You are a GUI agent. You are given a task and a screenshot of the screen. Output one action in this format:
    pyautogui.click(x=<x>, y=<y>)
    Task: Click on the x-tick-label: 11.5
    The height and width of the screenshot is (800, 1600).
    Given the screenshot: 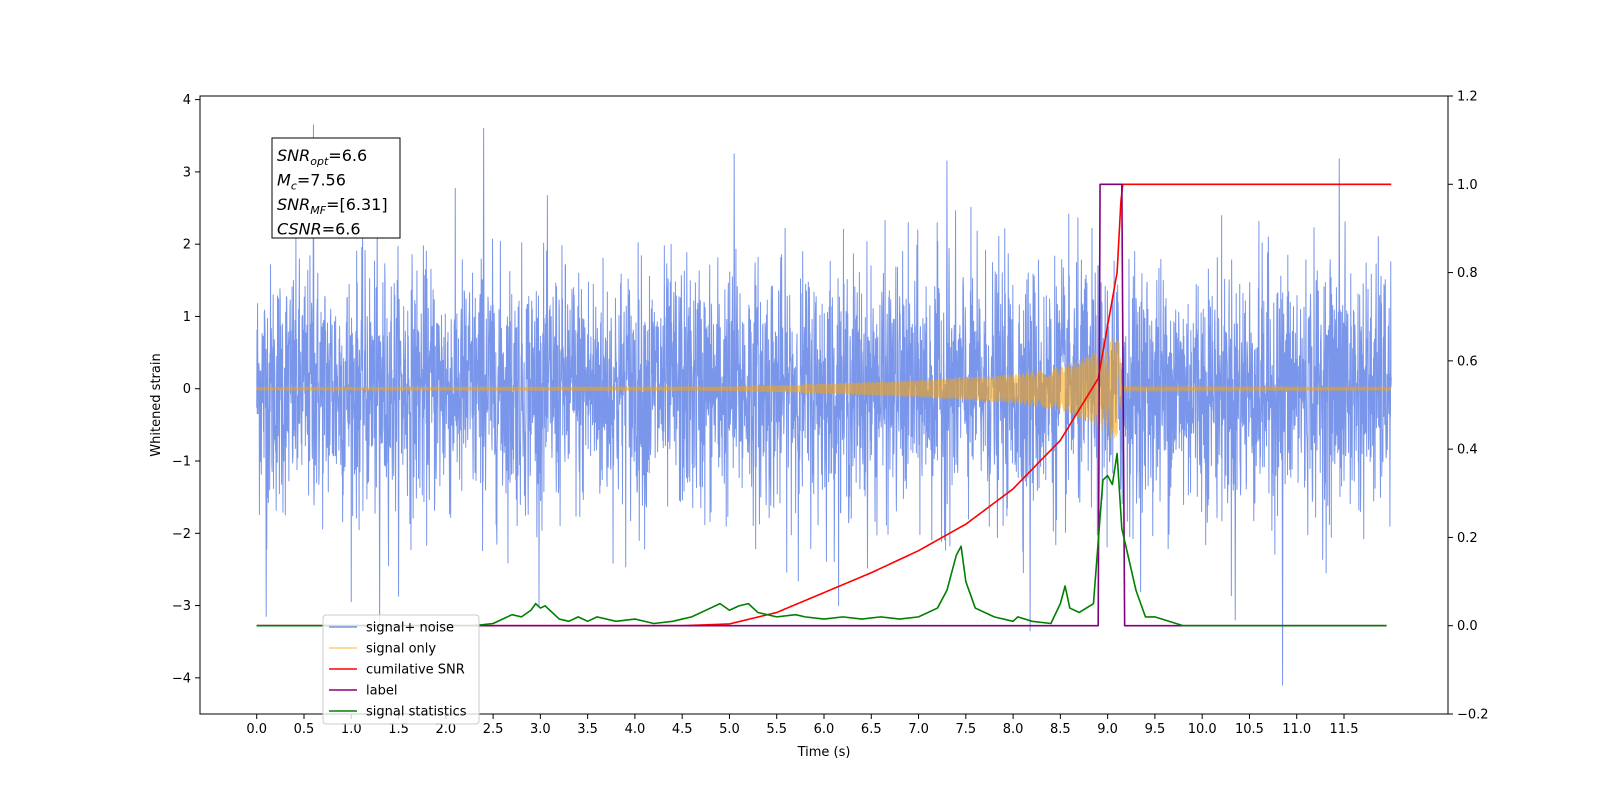 What is the action you would take?
    pyautogui.click(x=1344, y=729)
    